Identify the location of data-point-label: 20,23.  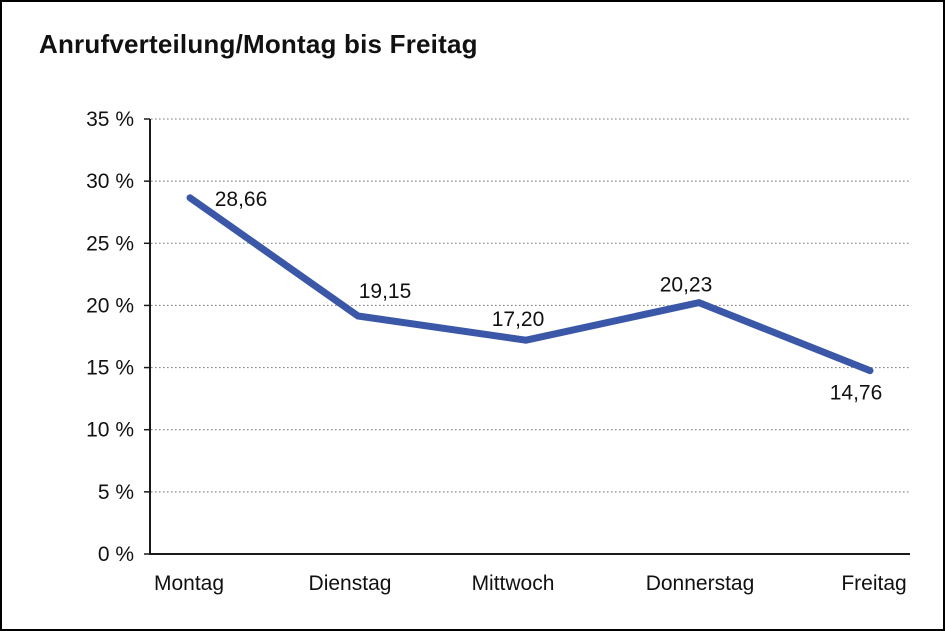
(686, 285).